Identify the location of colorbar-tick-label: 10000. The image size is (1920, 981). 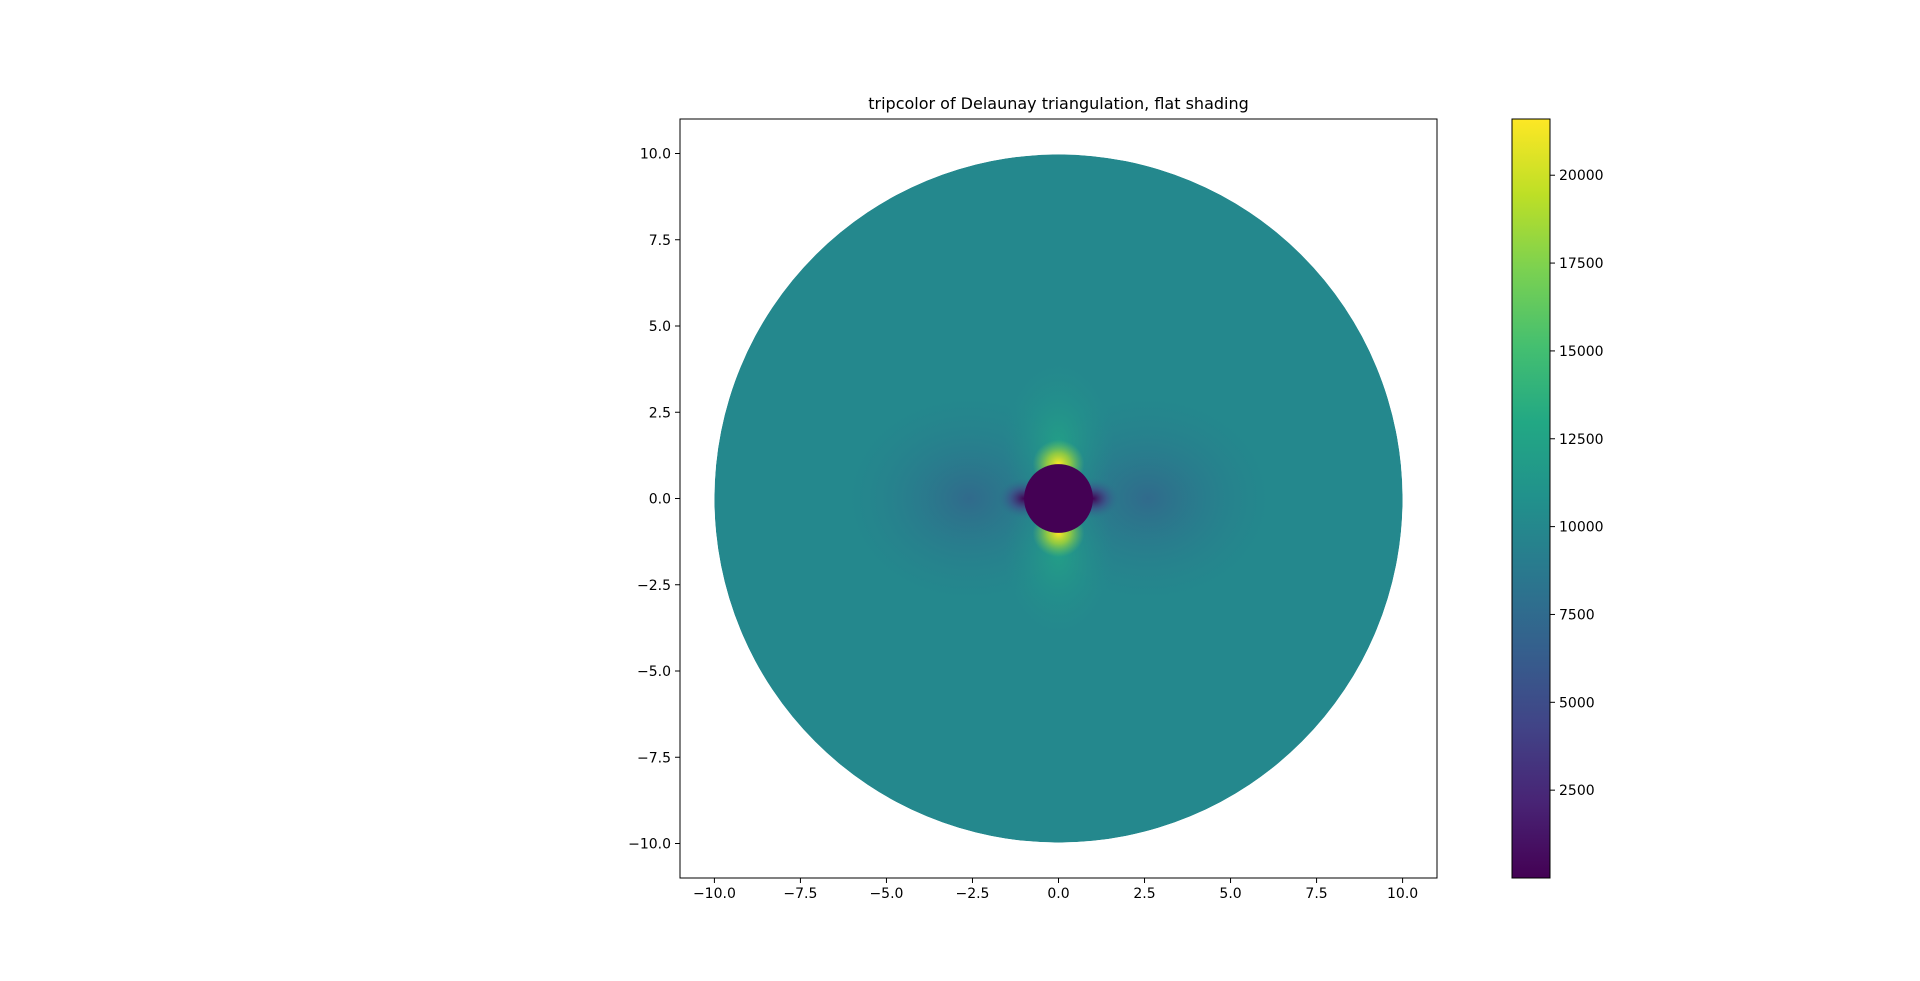
(1581, 528).